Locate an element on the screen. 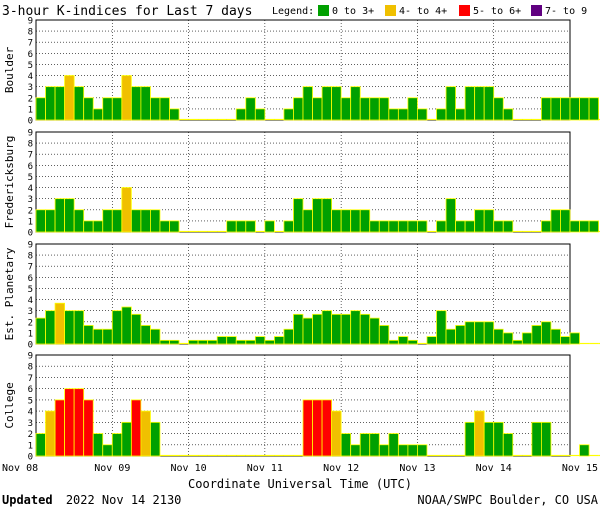  legend-entry: 0 to 3+ is located at coordinates (346, 11).